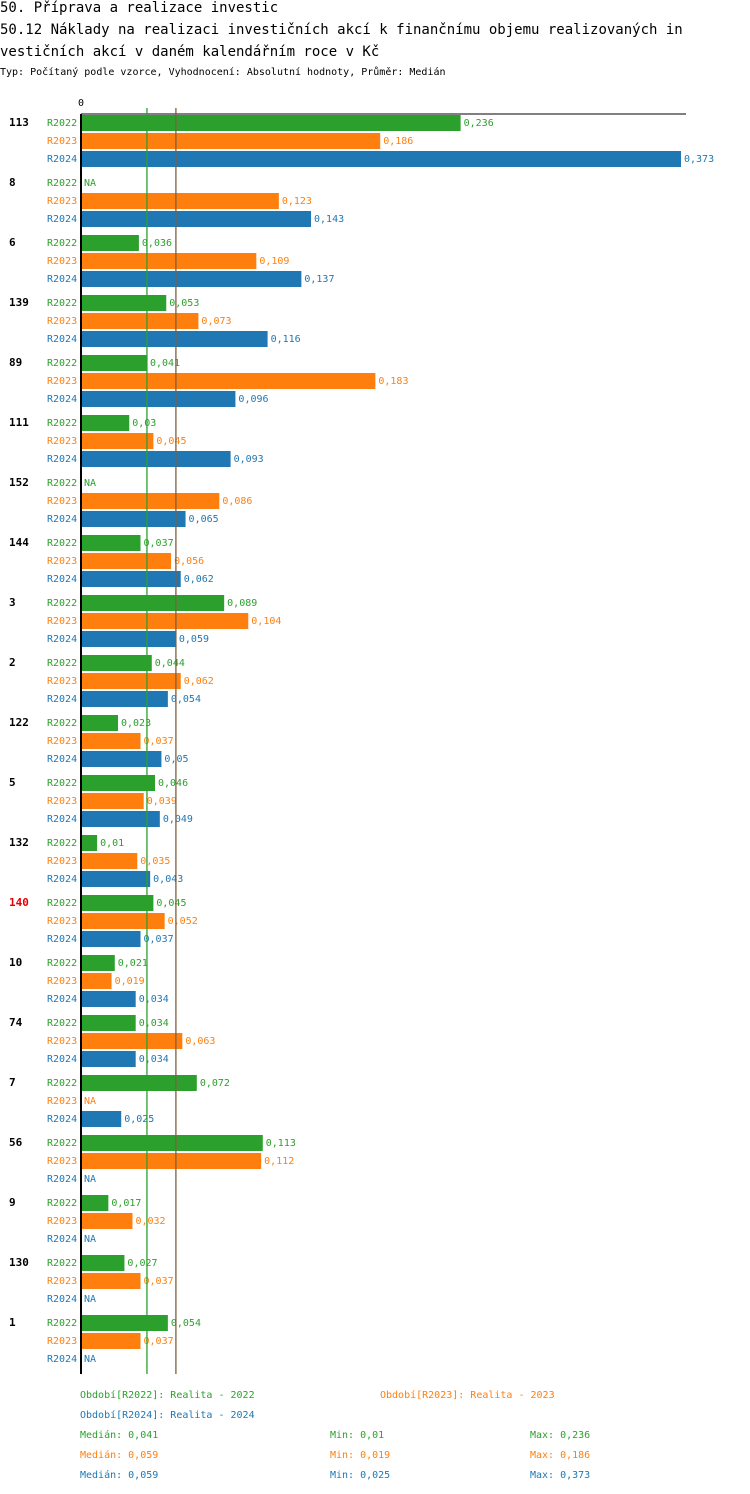 Image resolution: width=750 pixels, height=1494 pixels. What do you see at coordinates (117, 903) in the screenshot?
I see `bar-140-R2022` at bounding box center [117, 903].